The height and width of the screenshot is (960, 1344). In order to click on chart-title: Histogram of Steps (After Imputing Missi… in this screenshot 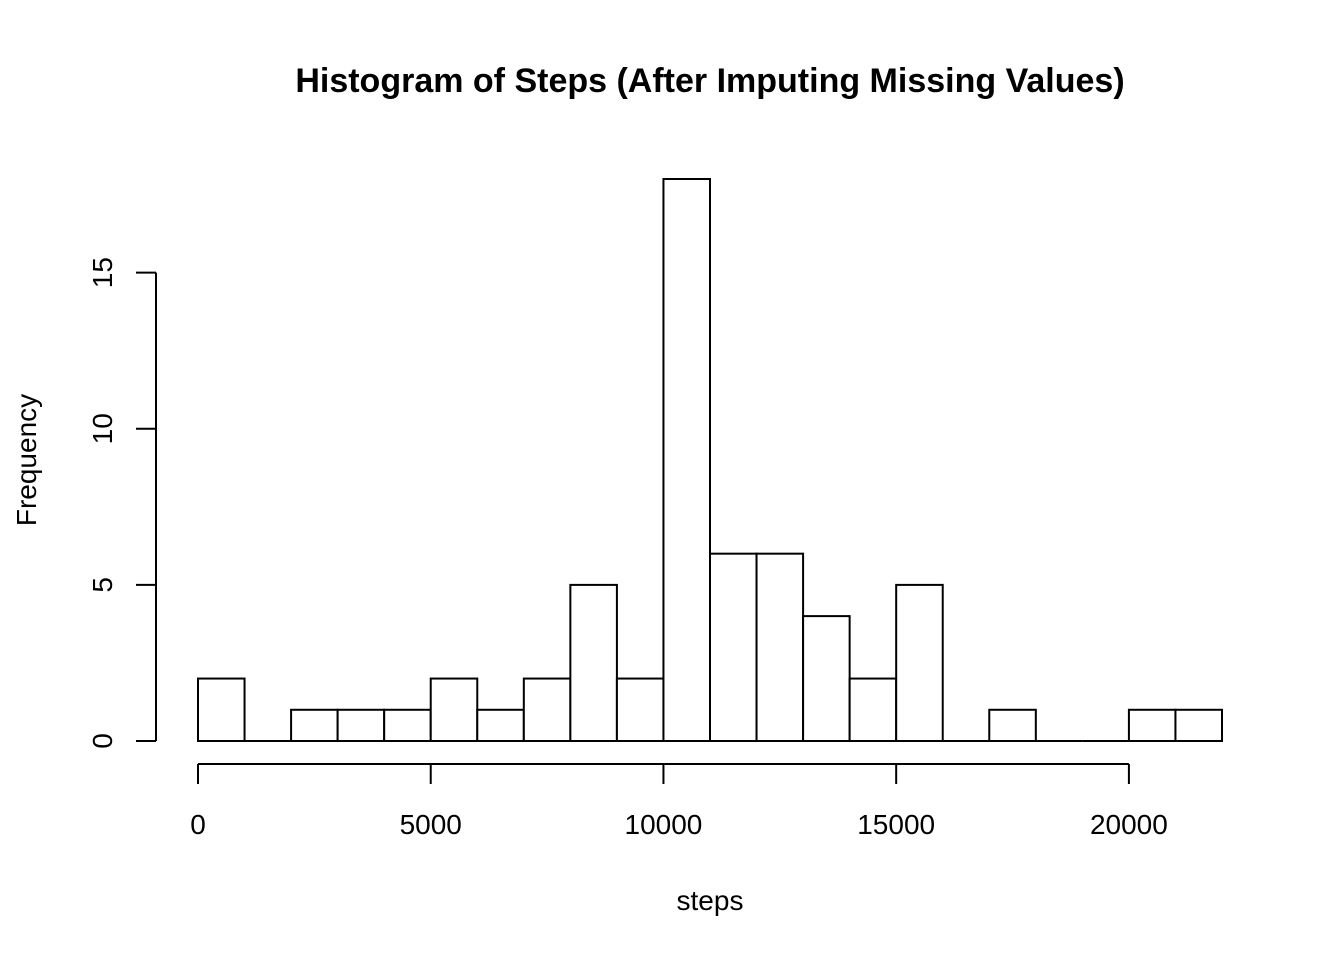, I will do `click(709, 81)`.